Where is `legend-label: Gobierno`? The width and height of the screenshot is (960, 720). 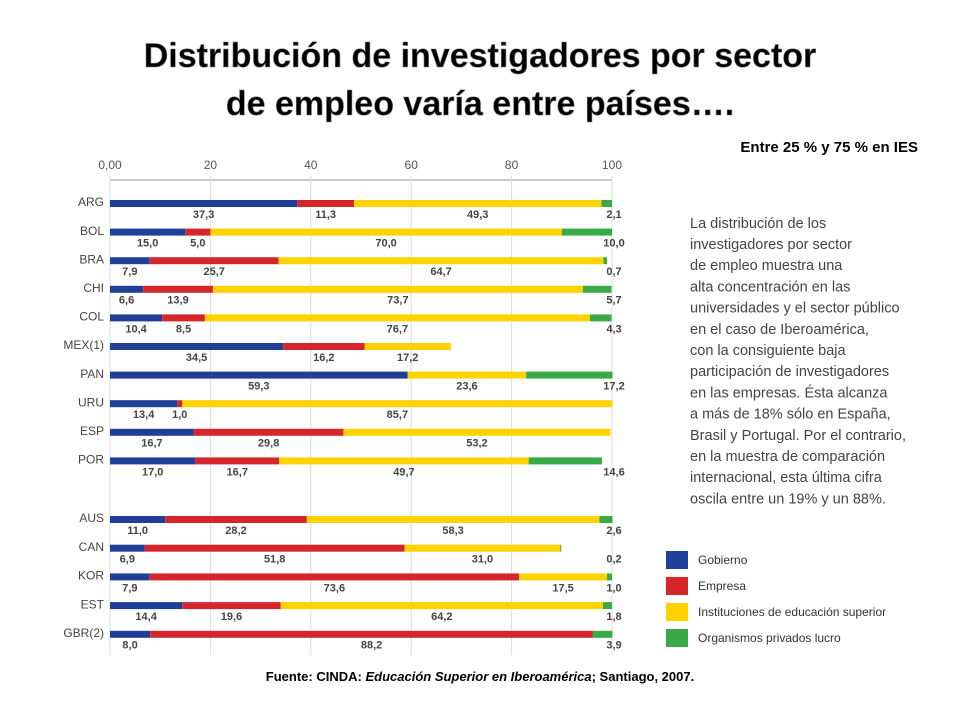 legend-label: Gobierno is located at coordinates (723, 560).